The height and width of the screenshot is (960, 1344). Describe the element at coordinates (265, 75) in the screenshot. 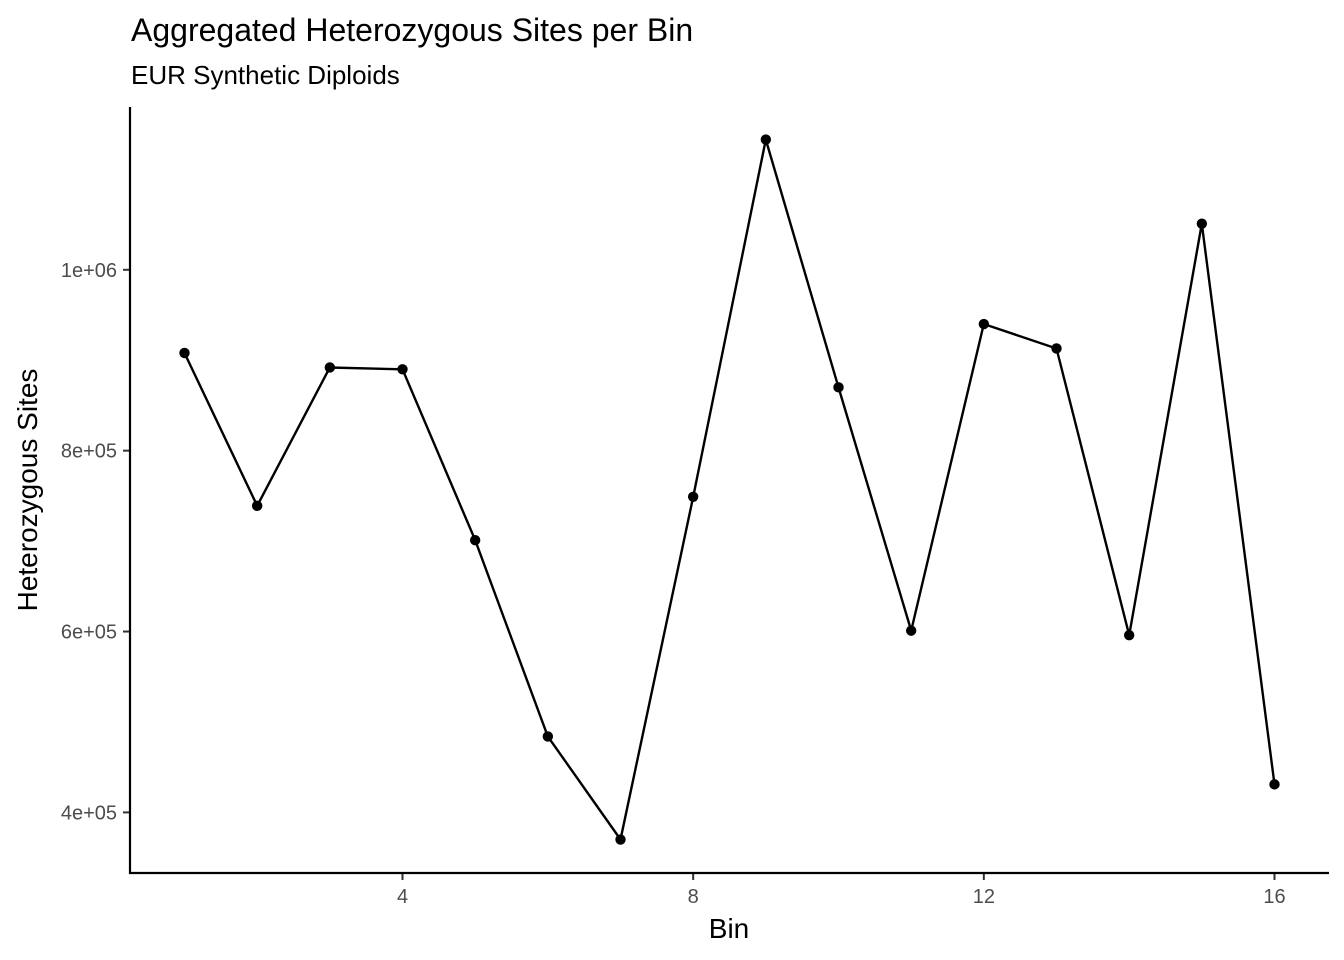

I see `chart-subtitle: EUR Synthetic Diploids` at that location.